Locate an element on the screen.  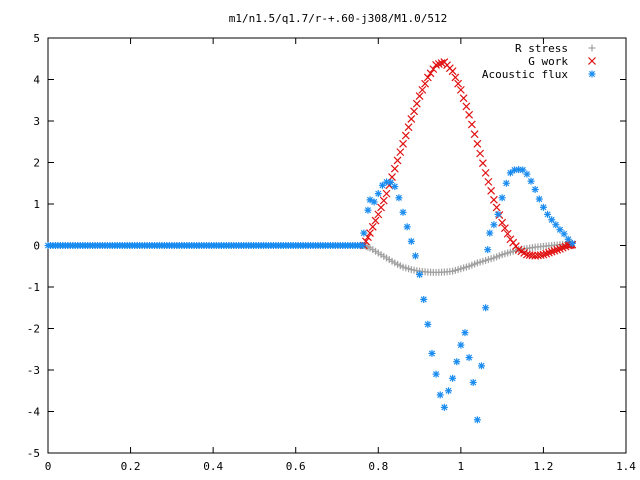
x-tick-label: 1 is located at coordinates (461, 466).